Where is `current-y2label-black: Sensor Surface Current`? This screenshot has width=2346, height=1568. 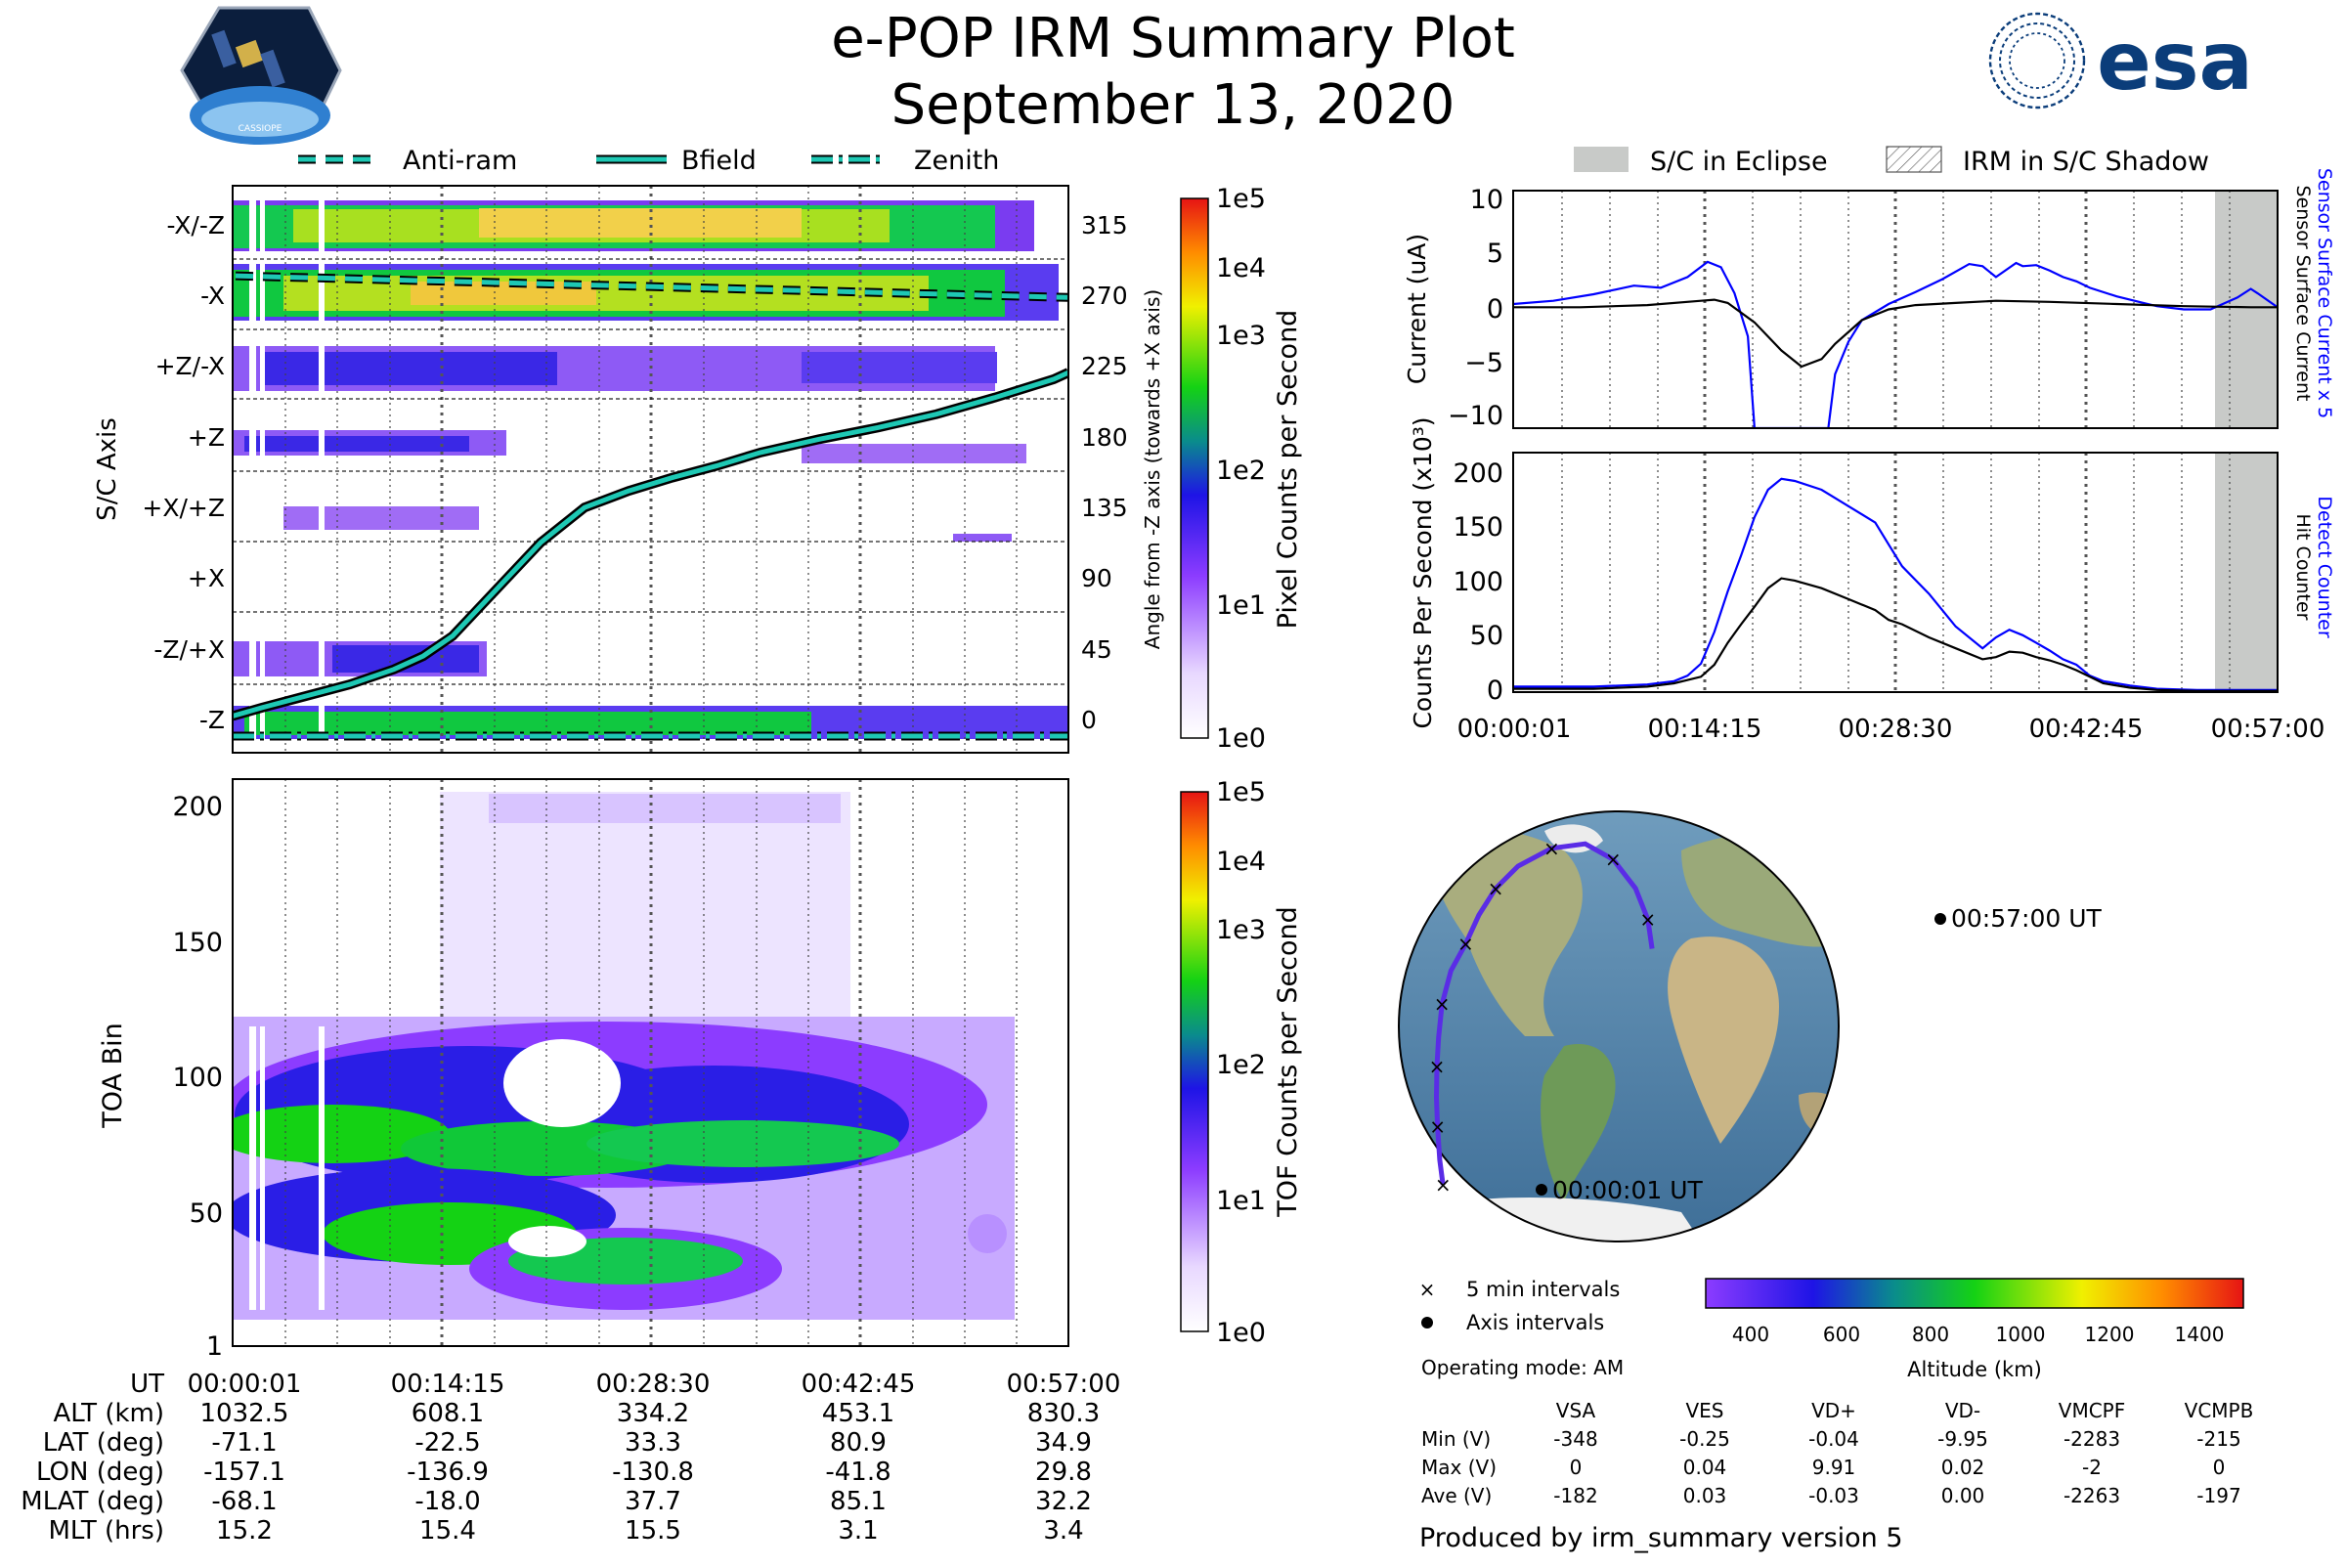 current-y2label-black: Sensor Surface Current is located at coordinates (2303, 294).